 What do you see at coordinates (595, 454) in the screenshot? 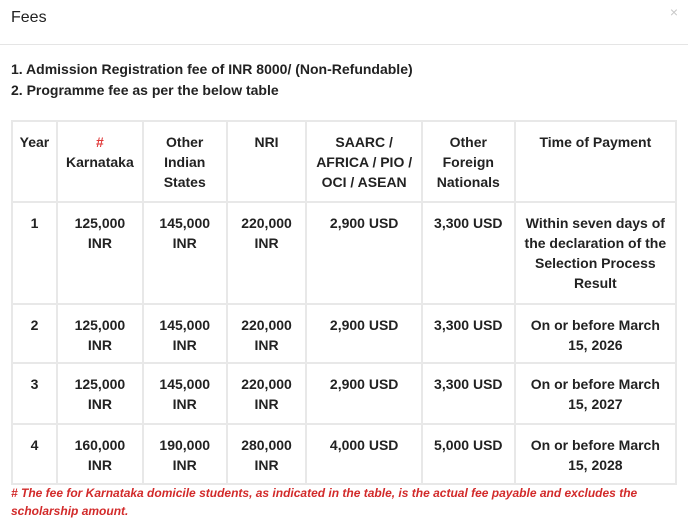
I see `cell-time: On or before March 15, 2028` at bounding box center [595, 454].